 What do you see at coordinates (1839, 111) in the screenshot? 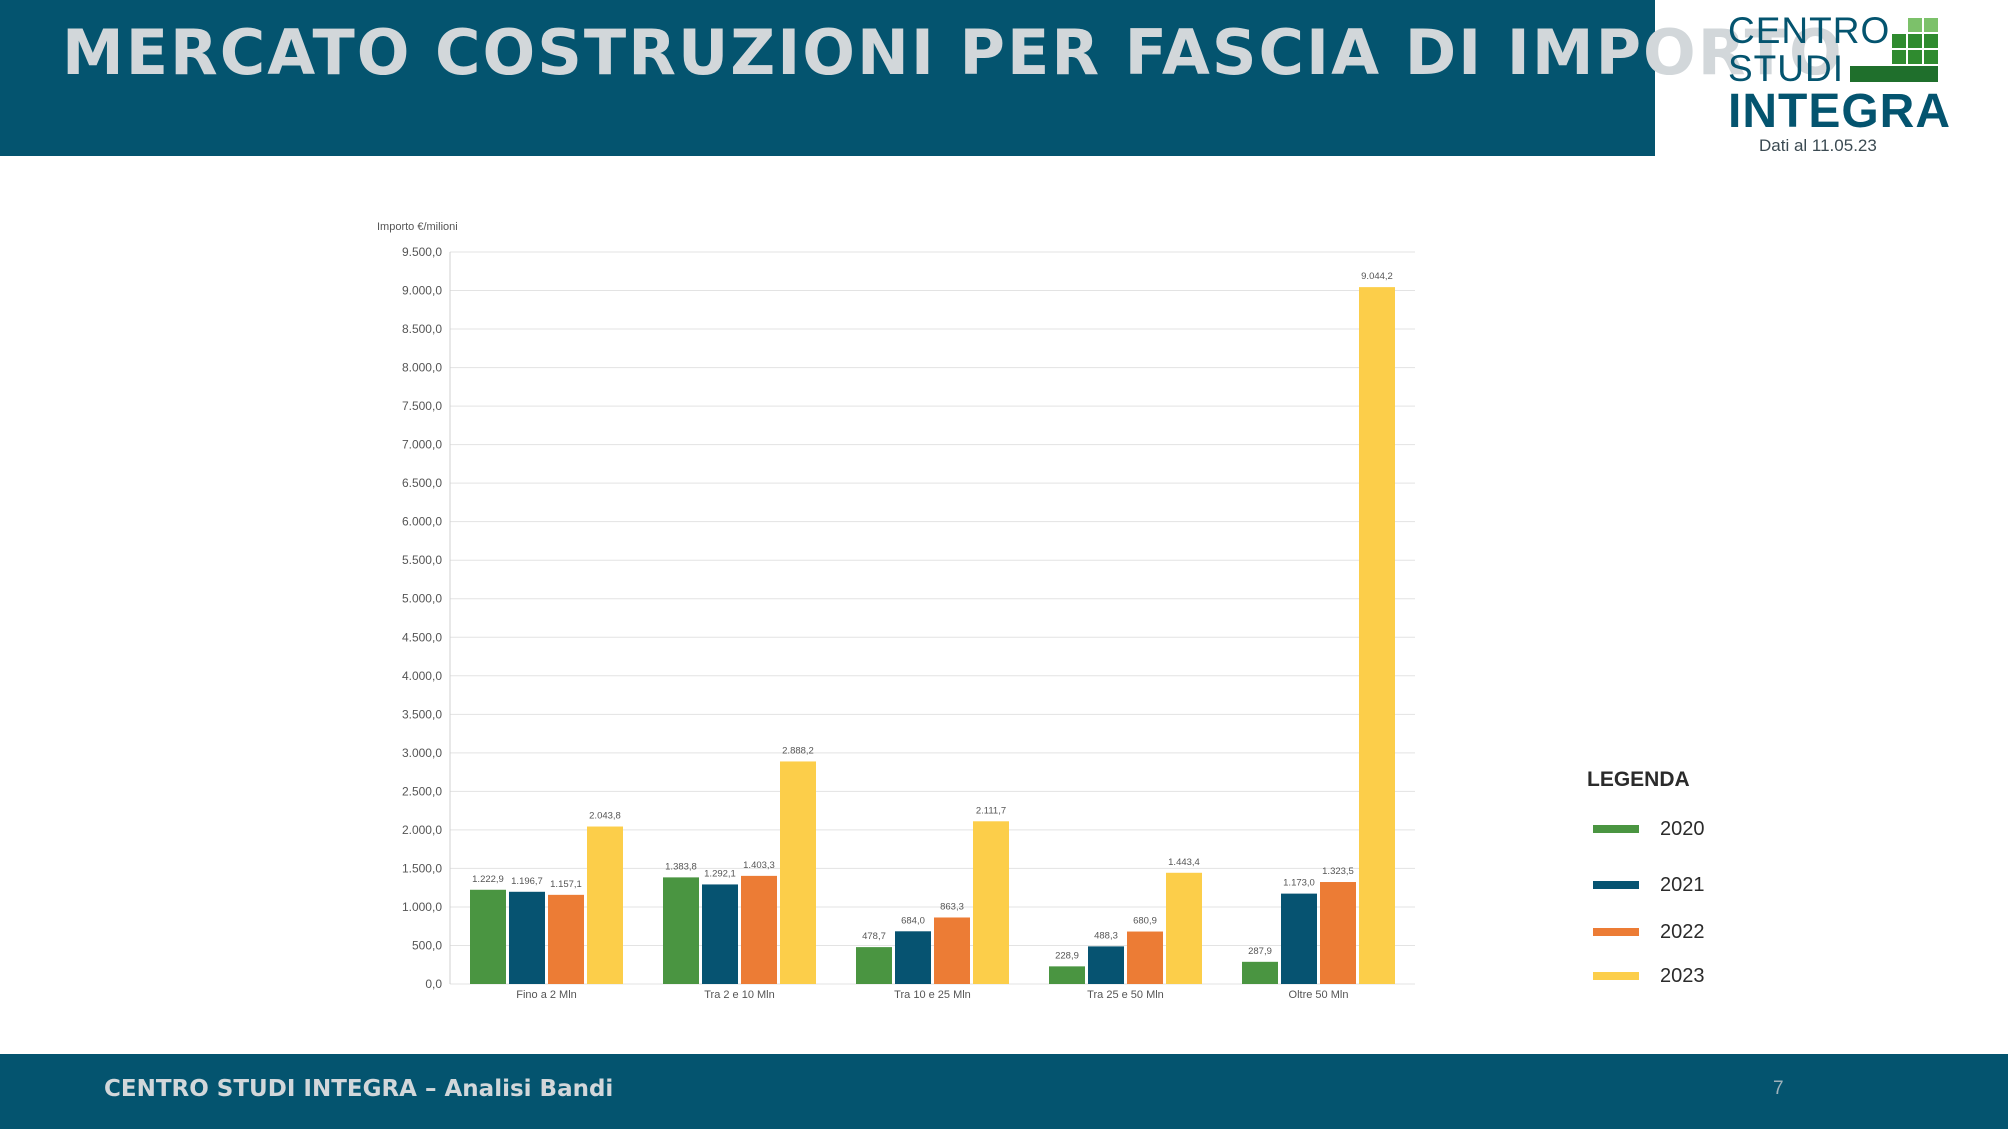
I see `logo-line-3: INTEGRA` at bounding box center [1839, 111].